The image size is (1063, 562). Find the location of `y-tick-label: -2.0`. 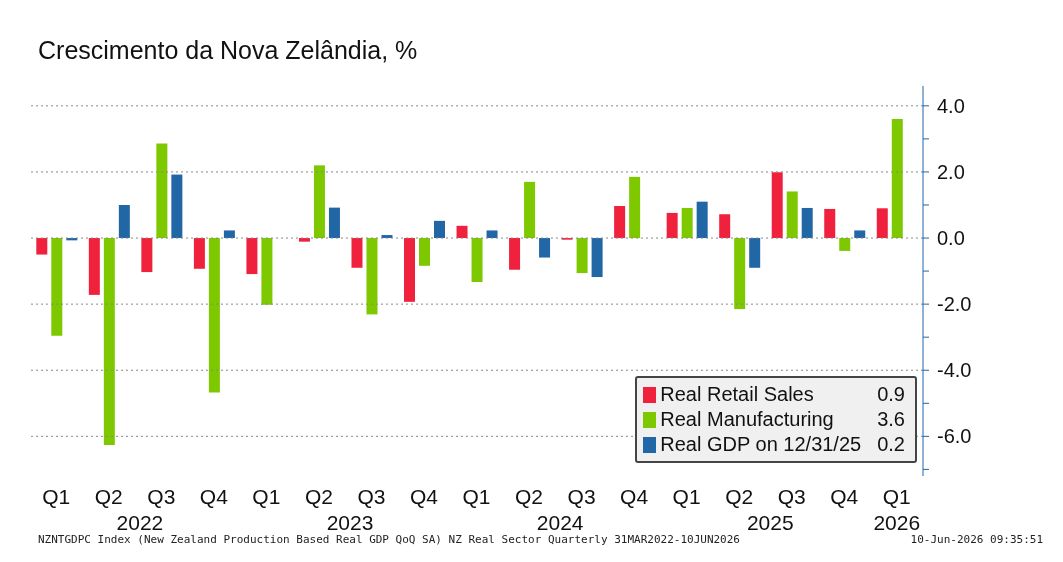

y-tick-label: -2.0 is located at coordinates (954, 304).